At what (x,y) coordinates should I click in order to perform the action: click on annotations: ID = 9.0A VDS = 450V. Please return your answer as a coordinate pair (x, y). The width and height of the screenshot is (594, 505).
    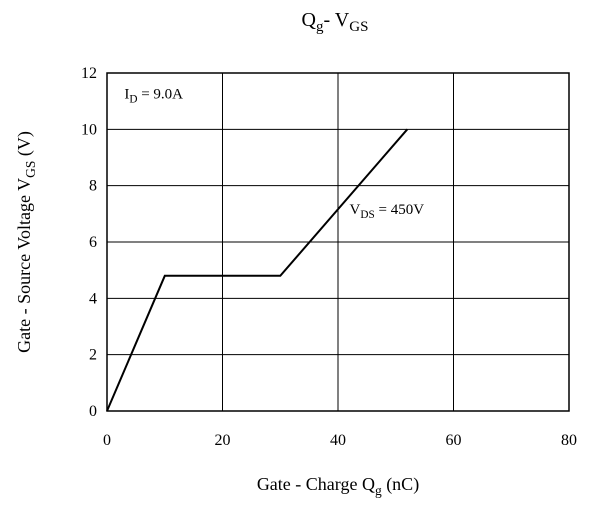
    Looking at the image, I should click on (274, 153).